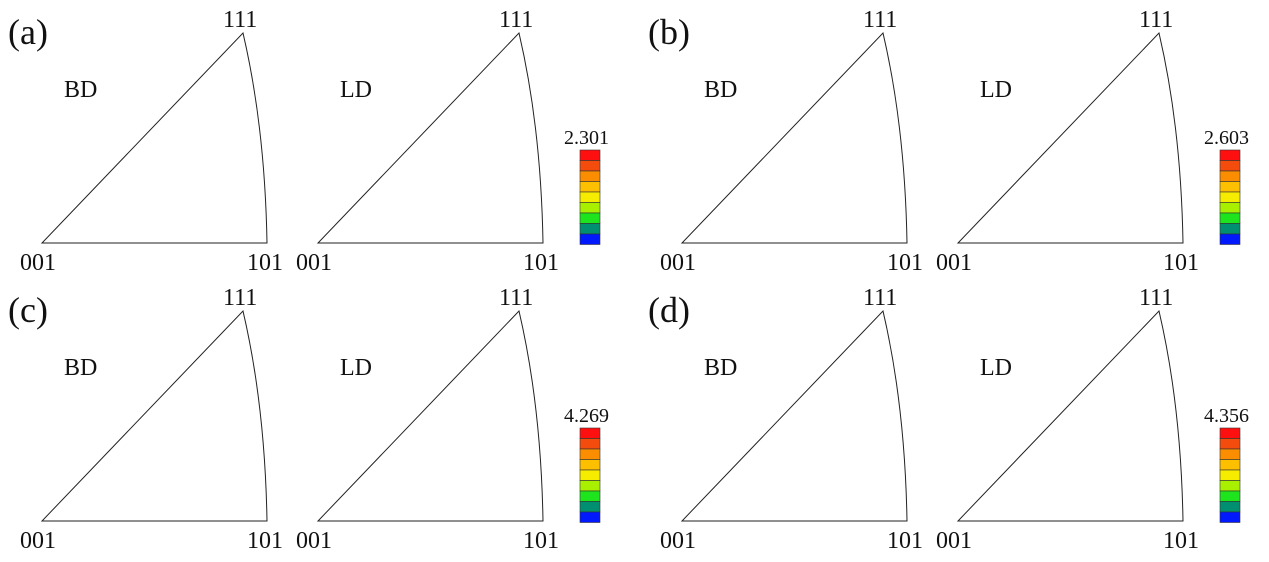  What do you see at coordinates (1226, 464) in the screenshot?
I see `color-scale: 4.356` at bounding box center [1226, 464].